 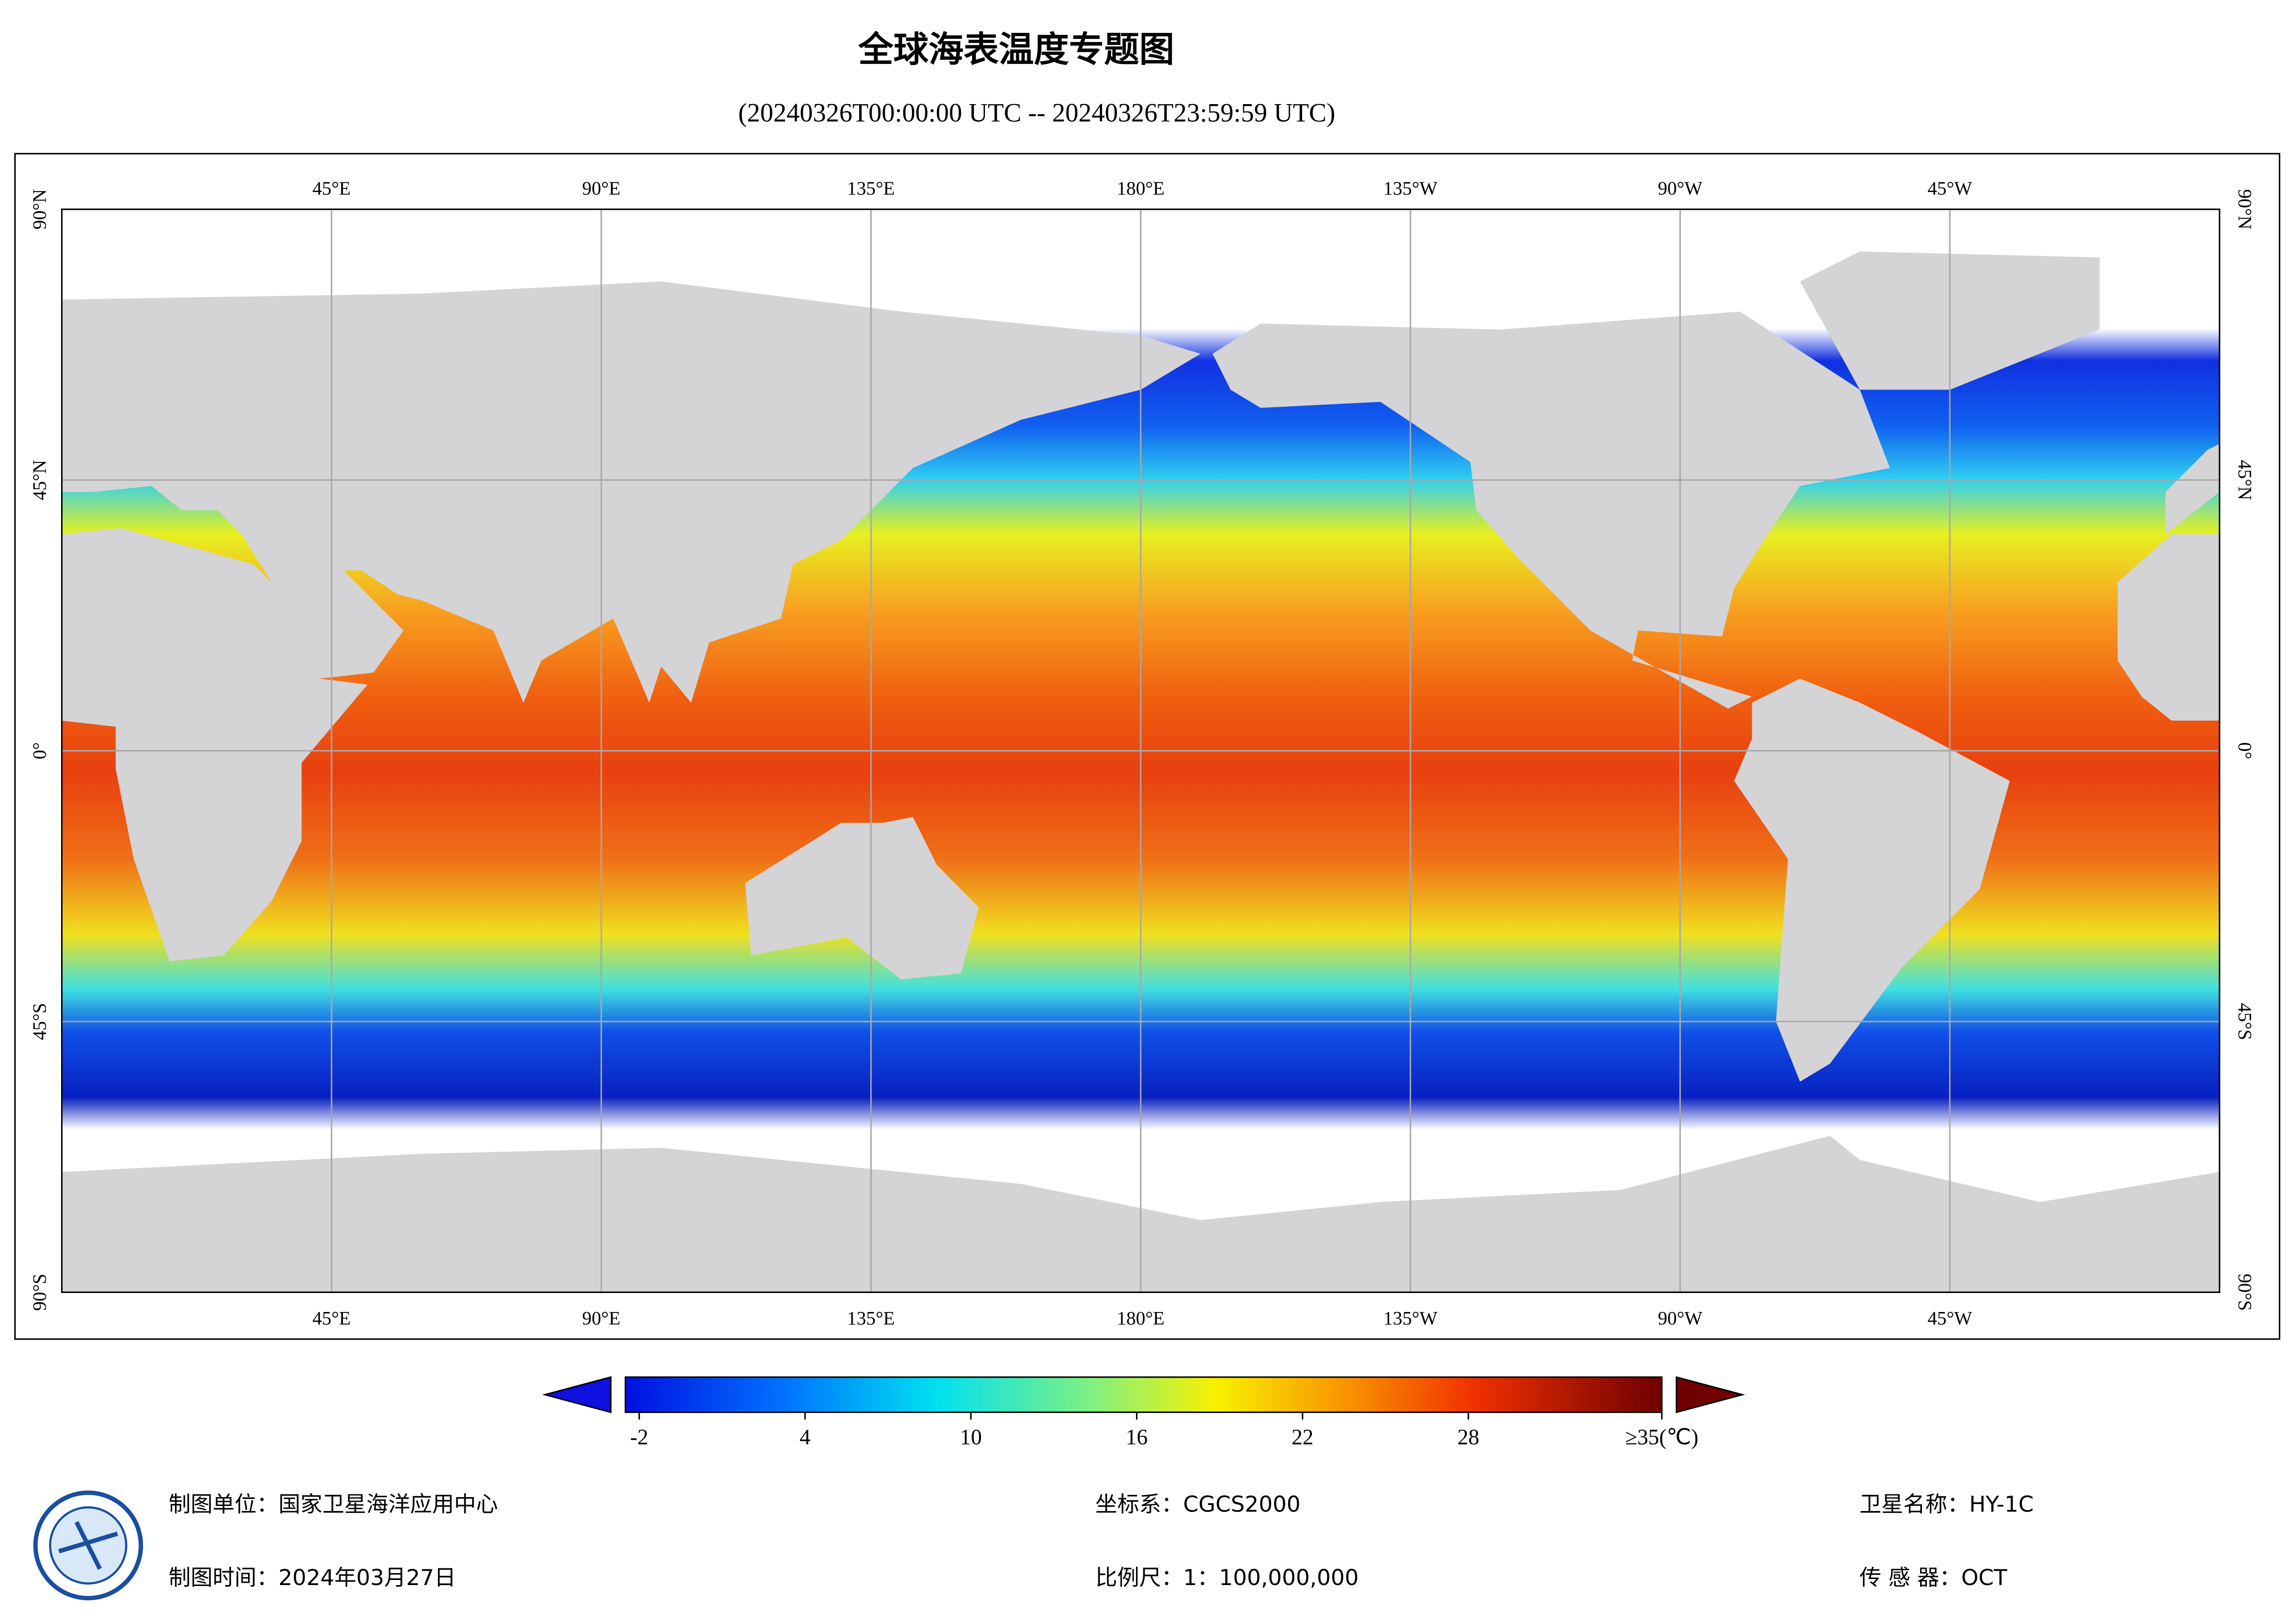 What do you see at coordinates (39, 1292) in the screenshot?
I see `lat-label-left: 90°S` at bounding box center [39, 1292].